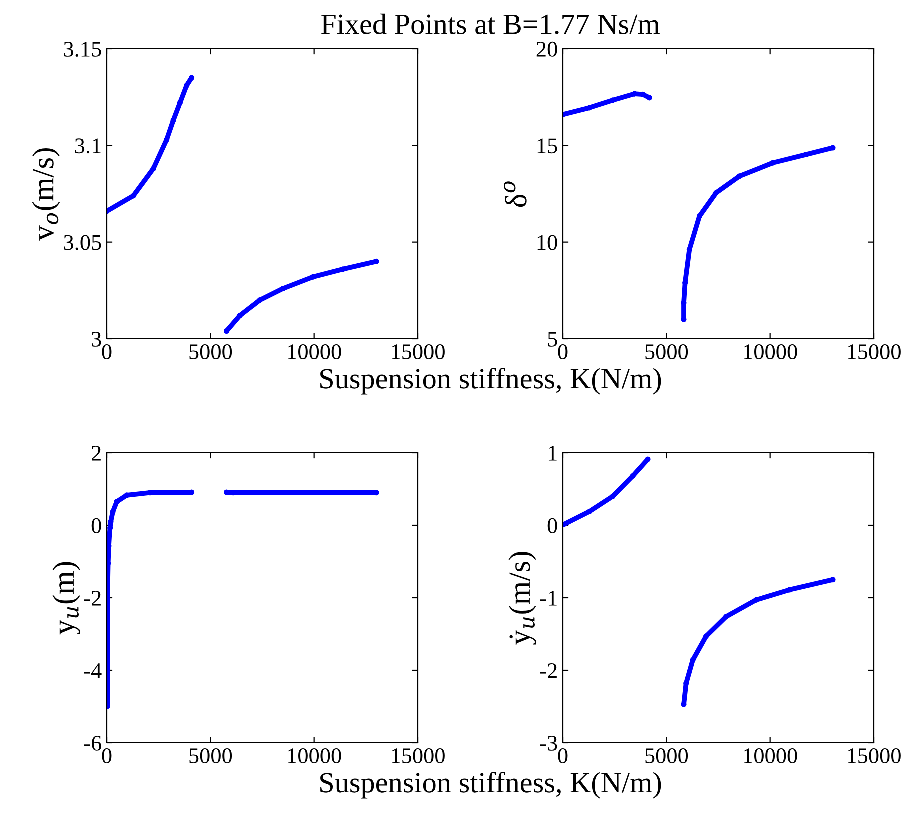  I want to click on y-tick-label: 3.15, so click(83, 50).